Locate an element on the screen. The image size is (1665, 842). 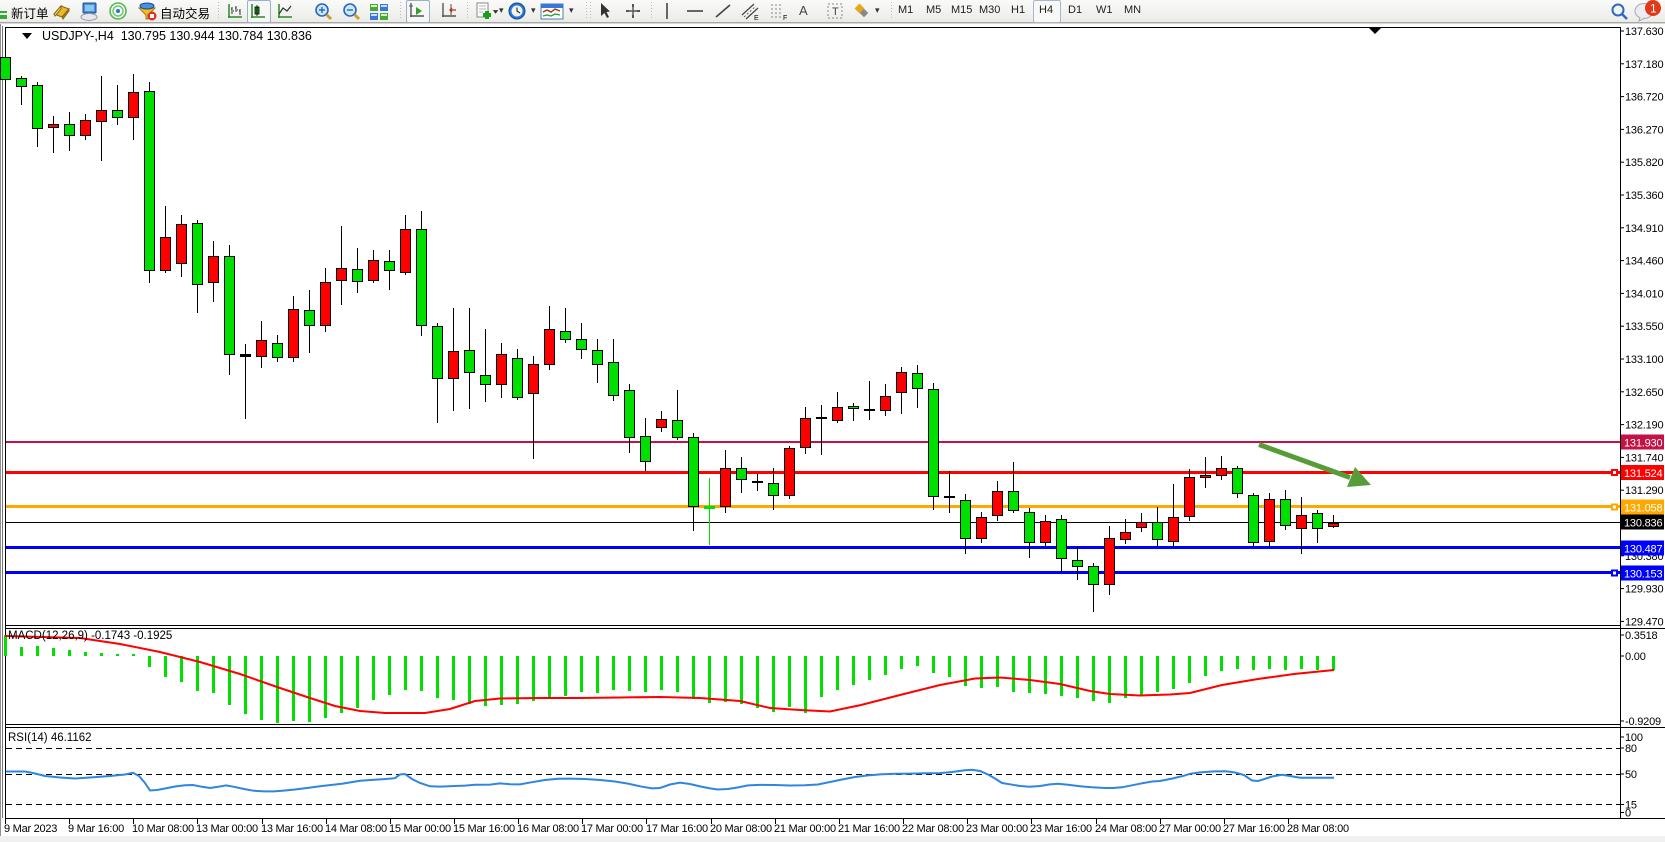
svg-text: 131.740 is located at coordinates (1644, 458).